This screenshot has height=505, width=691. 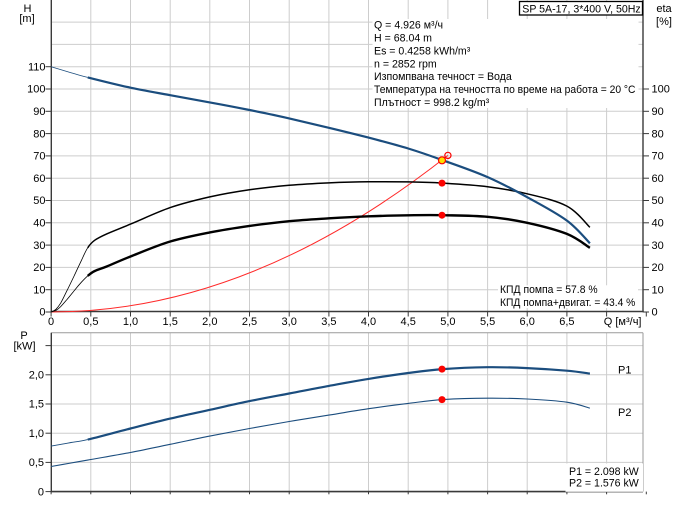 What do you see at coordinates (549, 290) in the screenshot?
I see `svg-text: КПД помпа = 57.8 %` at bounding box center [549, 290].